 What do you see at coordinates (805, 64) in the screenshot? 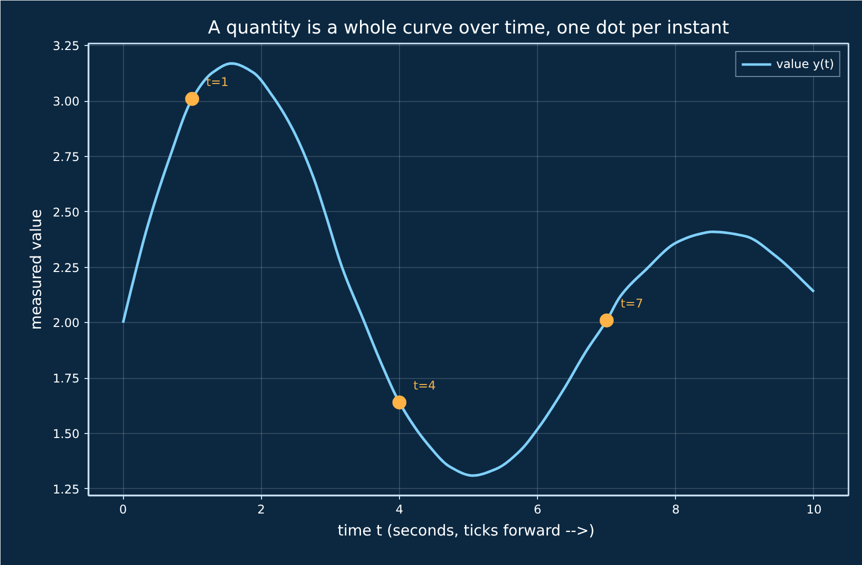
I see `legend-label: value y(t)` at bounding box center [805, 64].